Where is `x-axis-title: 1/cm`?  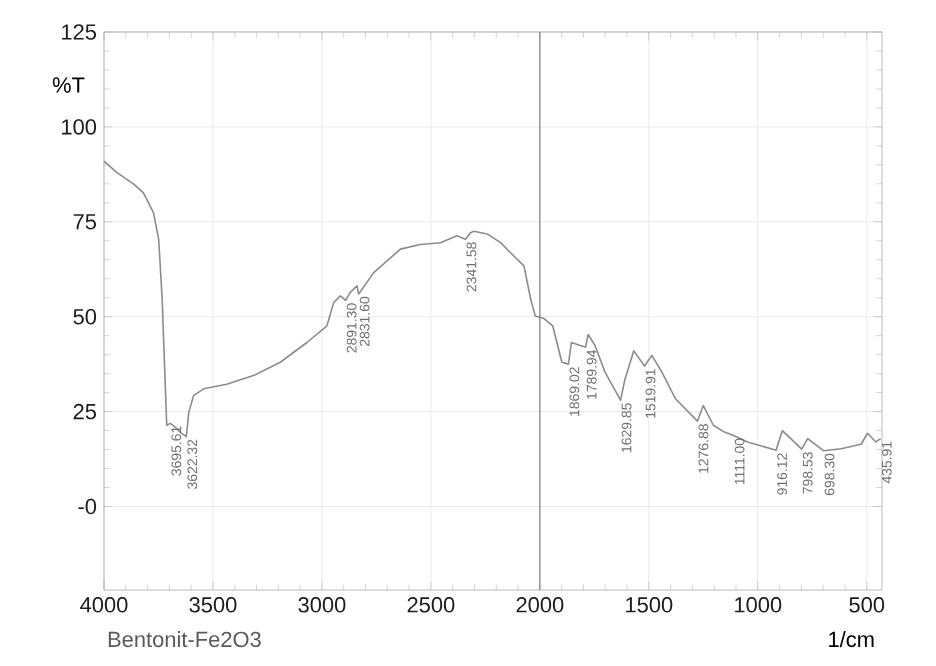 x-axis-title: 1/cm is located at coordinates (851, 639).